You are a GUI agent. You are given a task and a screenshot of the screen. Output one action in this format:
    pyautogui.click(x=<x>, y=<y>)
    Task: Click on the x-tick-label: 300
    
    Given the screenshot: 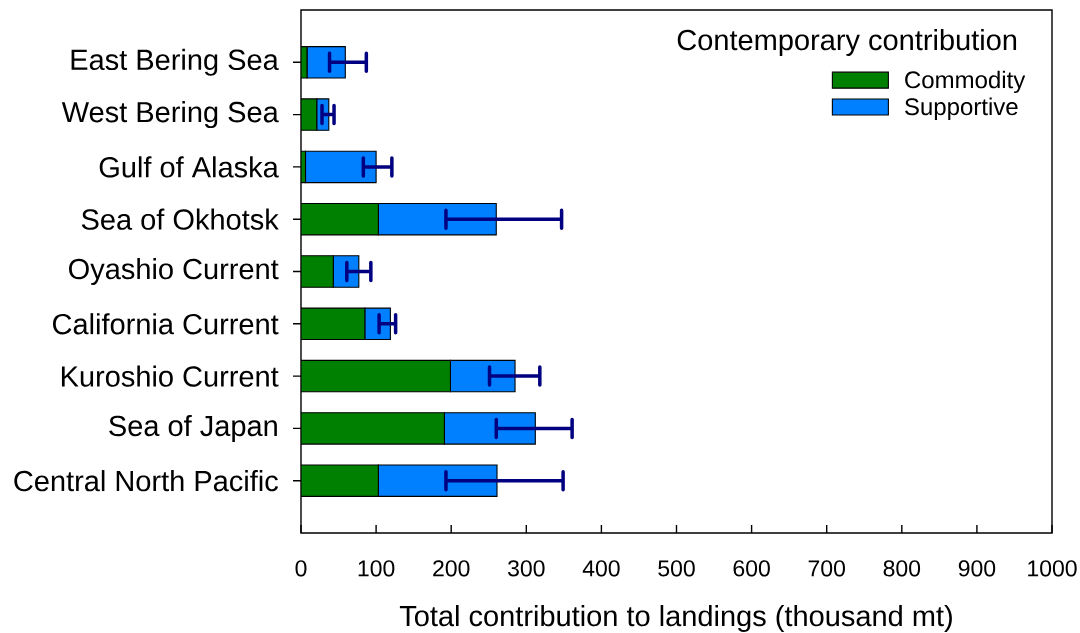 What is the action you would take?
    pyautogui.click(x=526, y=568)
    